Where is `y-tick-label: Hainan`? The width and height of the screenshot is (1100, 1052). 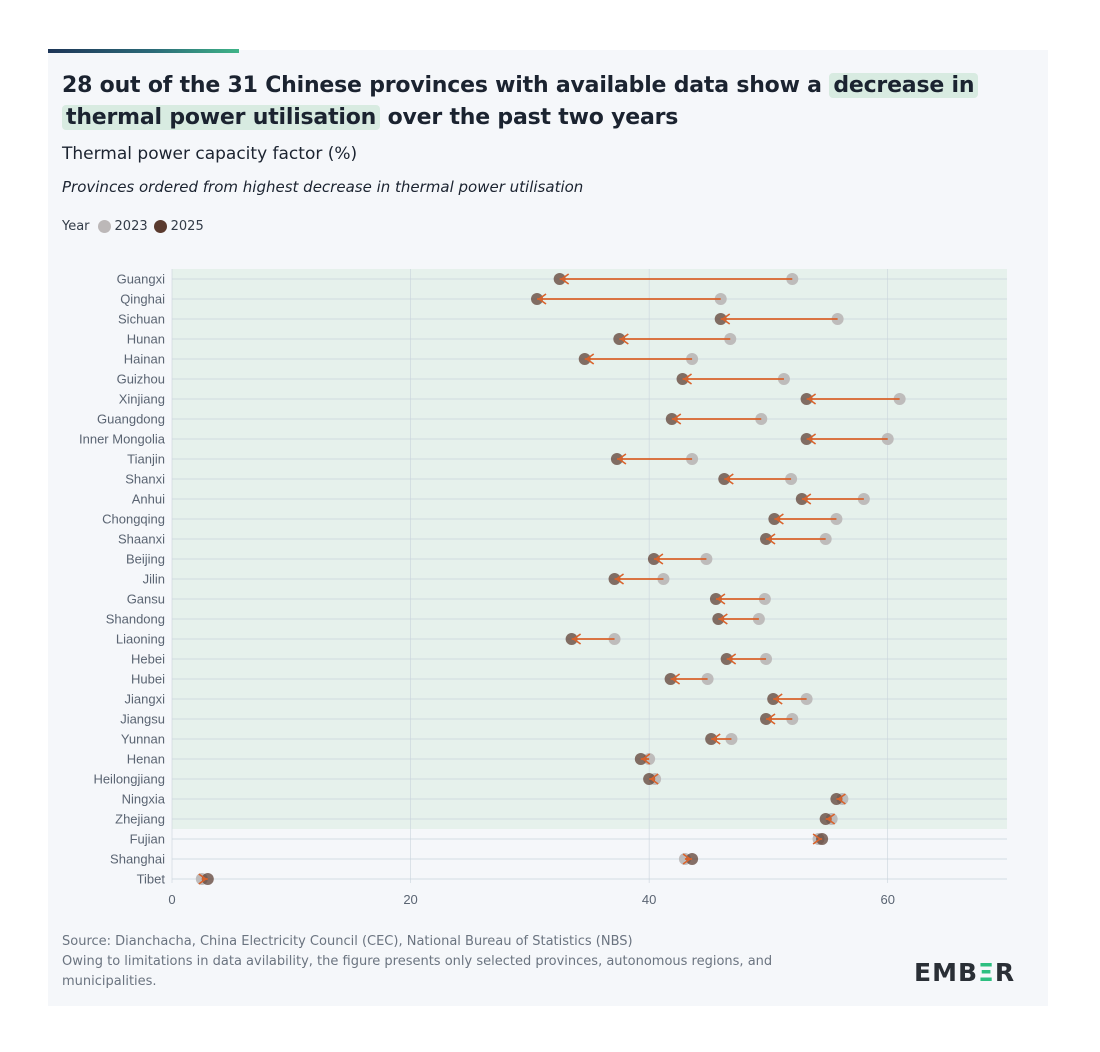 y-tick-label: Hainan is located at coordinates (144, 359).